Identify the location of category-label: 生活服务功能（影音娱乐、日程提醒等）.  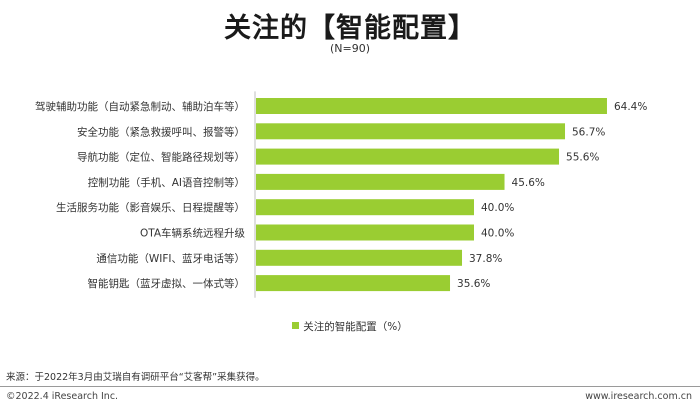
(150, 207).